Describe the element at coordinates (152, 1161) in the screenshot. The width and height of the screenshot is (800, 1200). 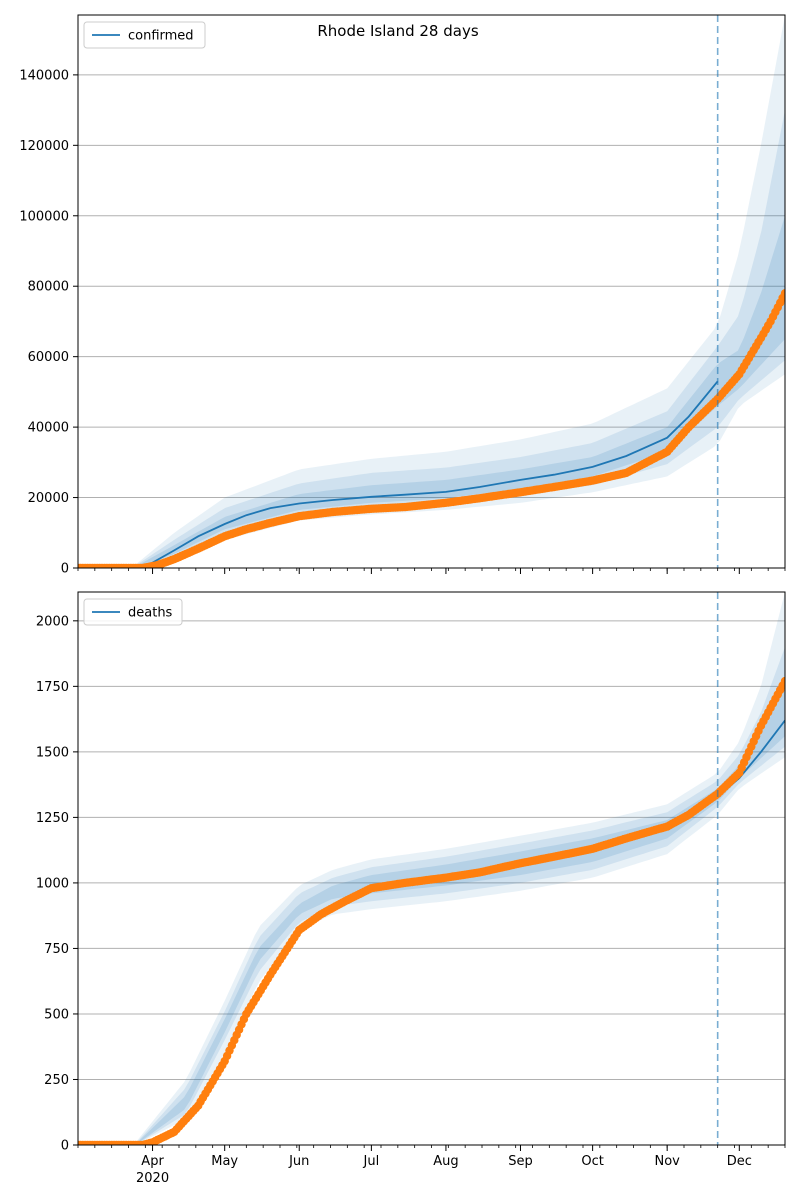
I see `x-tick-label: Apr` at that location.